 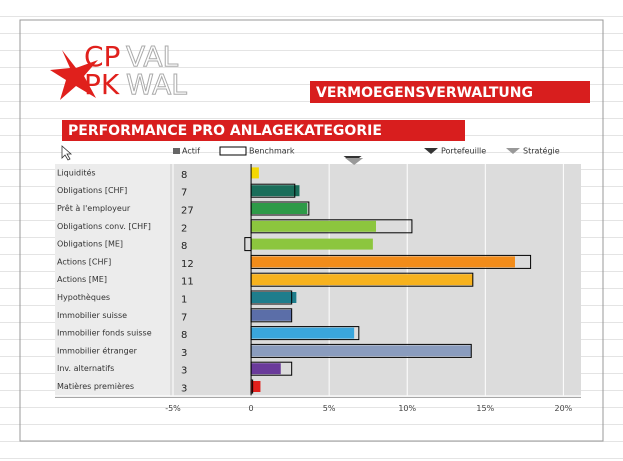 What do you see at coordinates (76, 172) in the screenshot?
I see `category-label: Liquidités` at bounding box center [76, 172].